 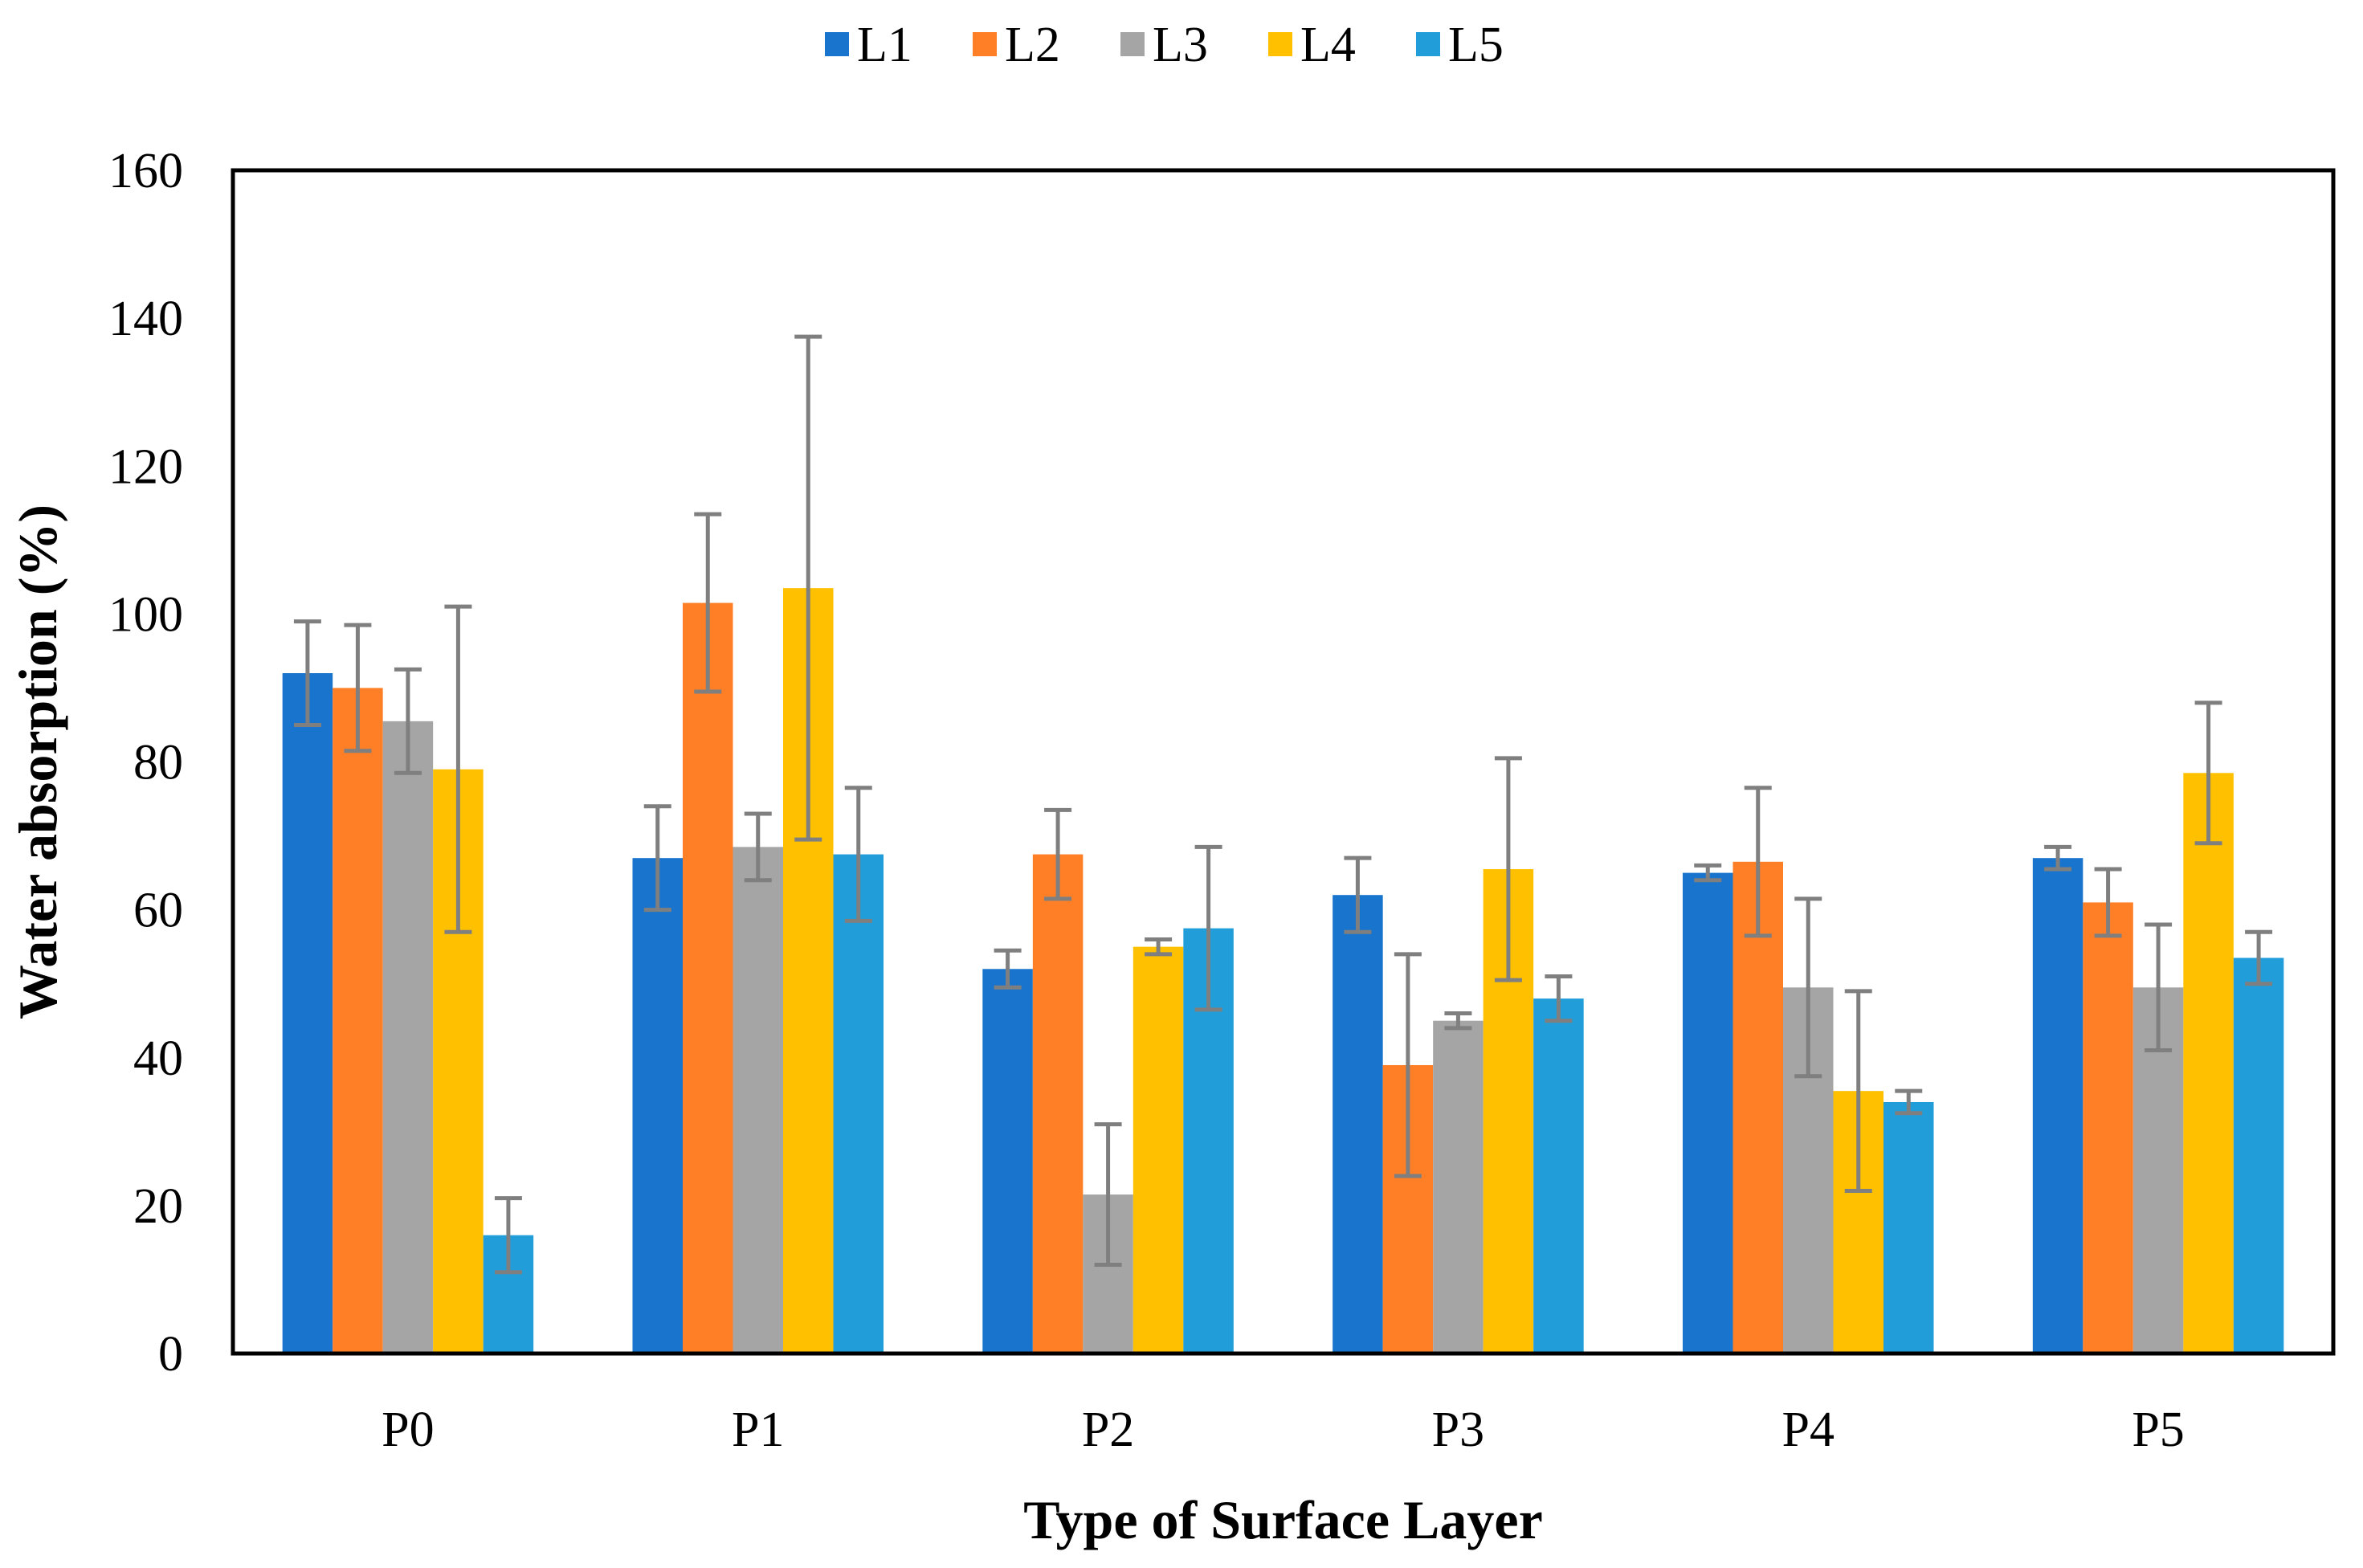 What do you see at coordinates (408, 721) in the screenshot?
I see `error-bar-l3-p0` at bounding box center [408, 721].